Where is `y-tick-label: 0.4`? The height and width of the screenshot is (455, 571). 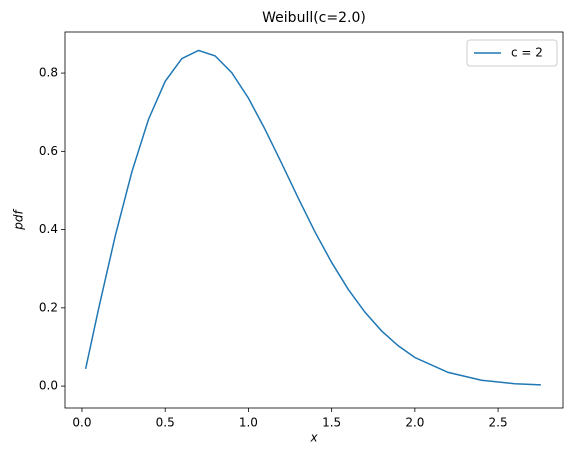
y-tick-label: 0.4 is located at coordinates (48, 229).